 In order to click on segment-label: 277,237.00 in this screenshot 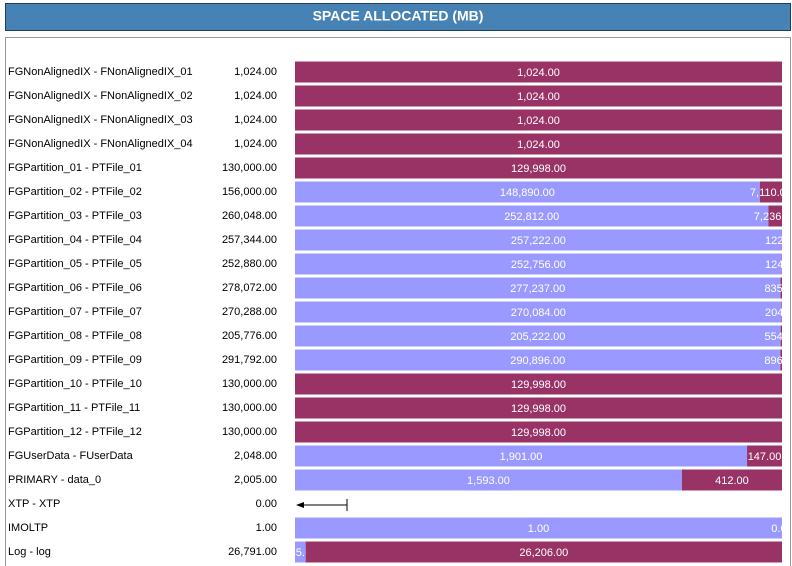, I will do `click(537, 289)`.